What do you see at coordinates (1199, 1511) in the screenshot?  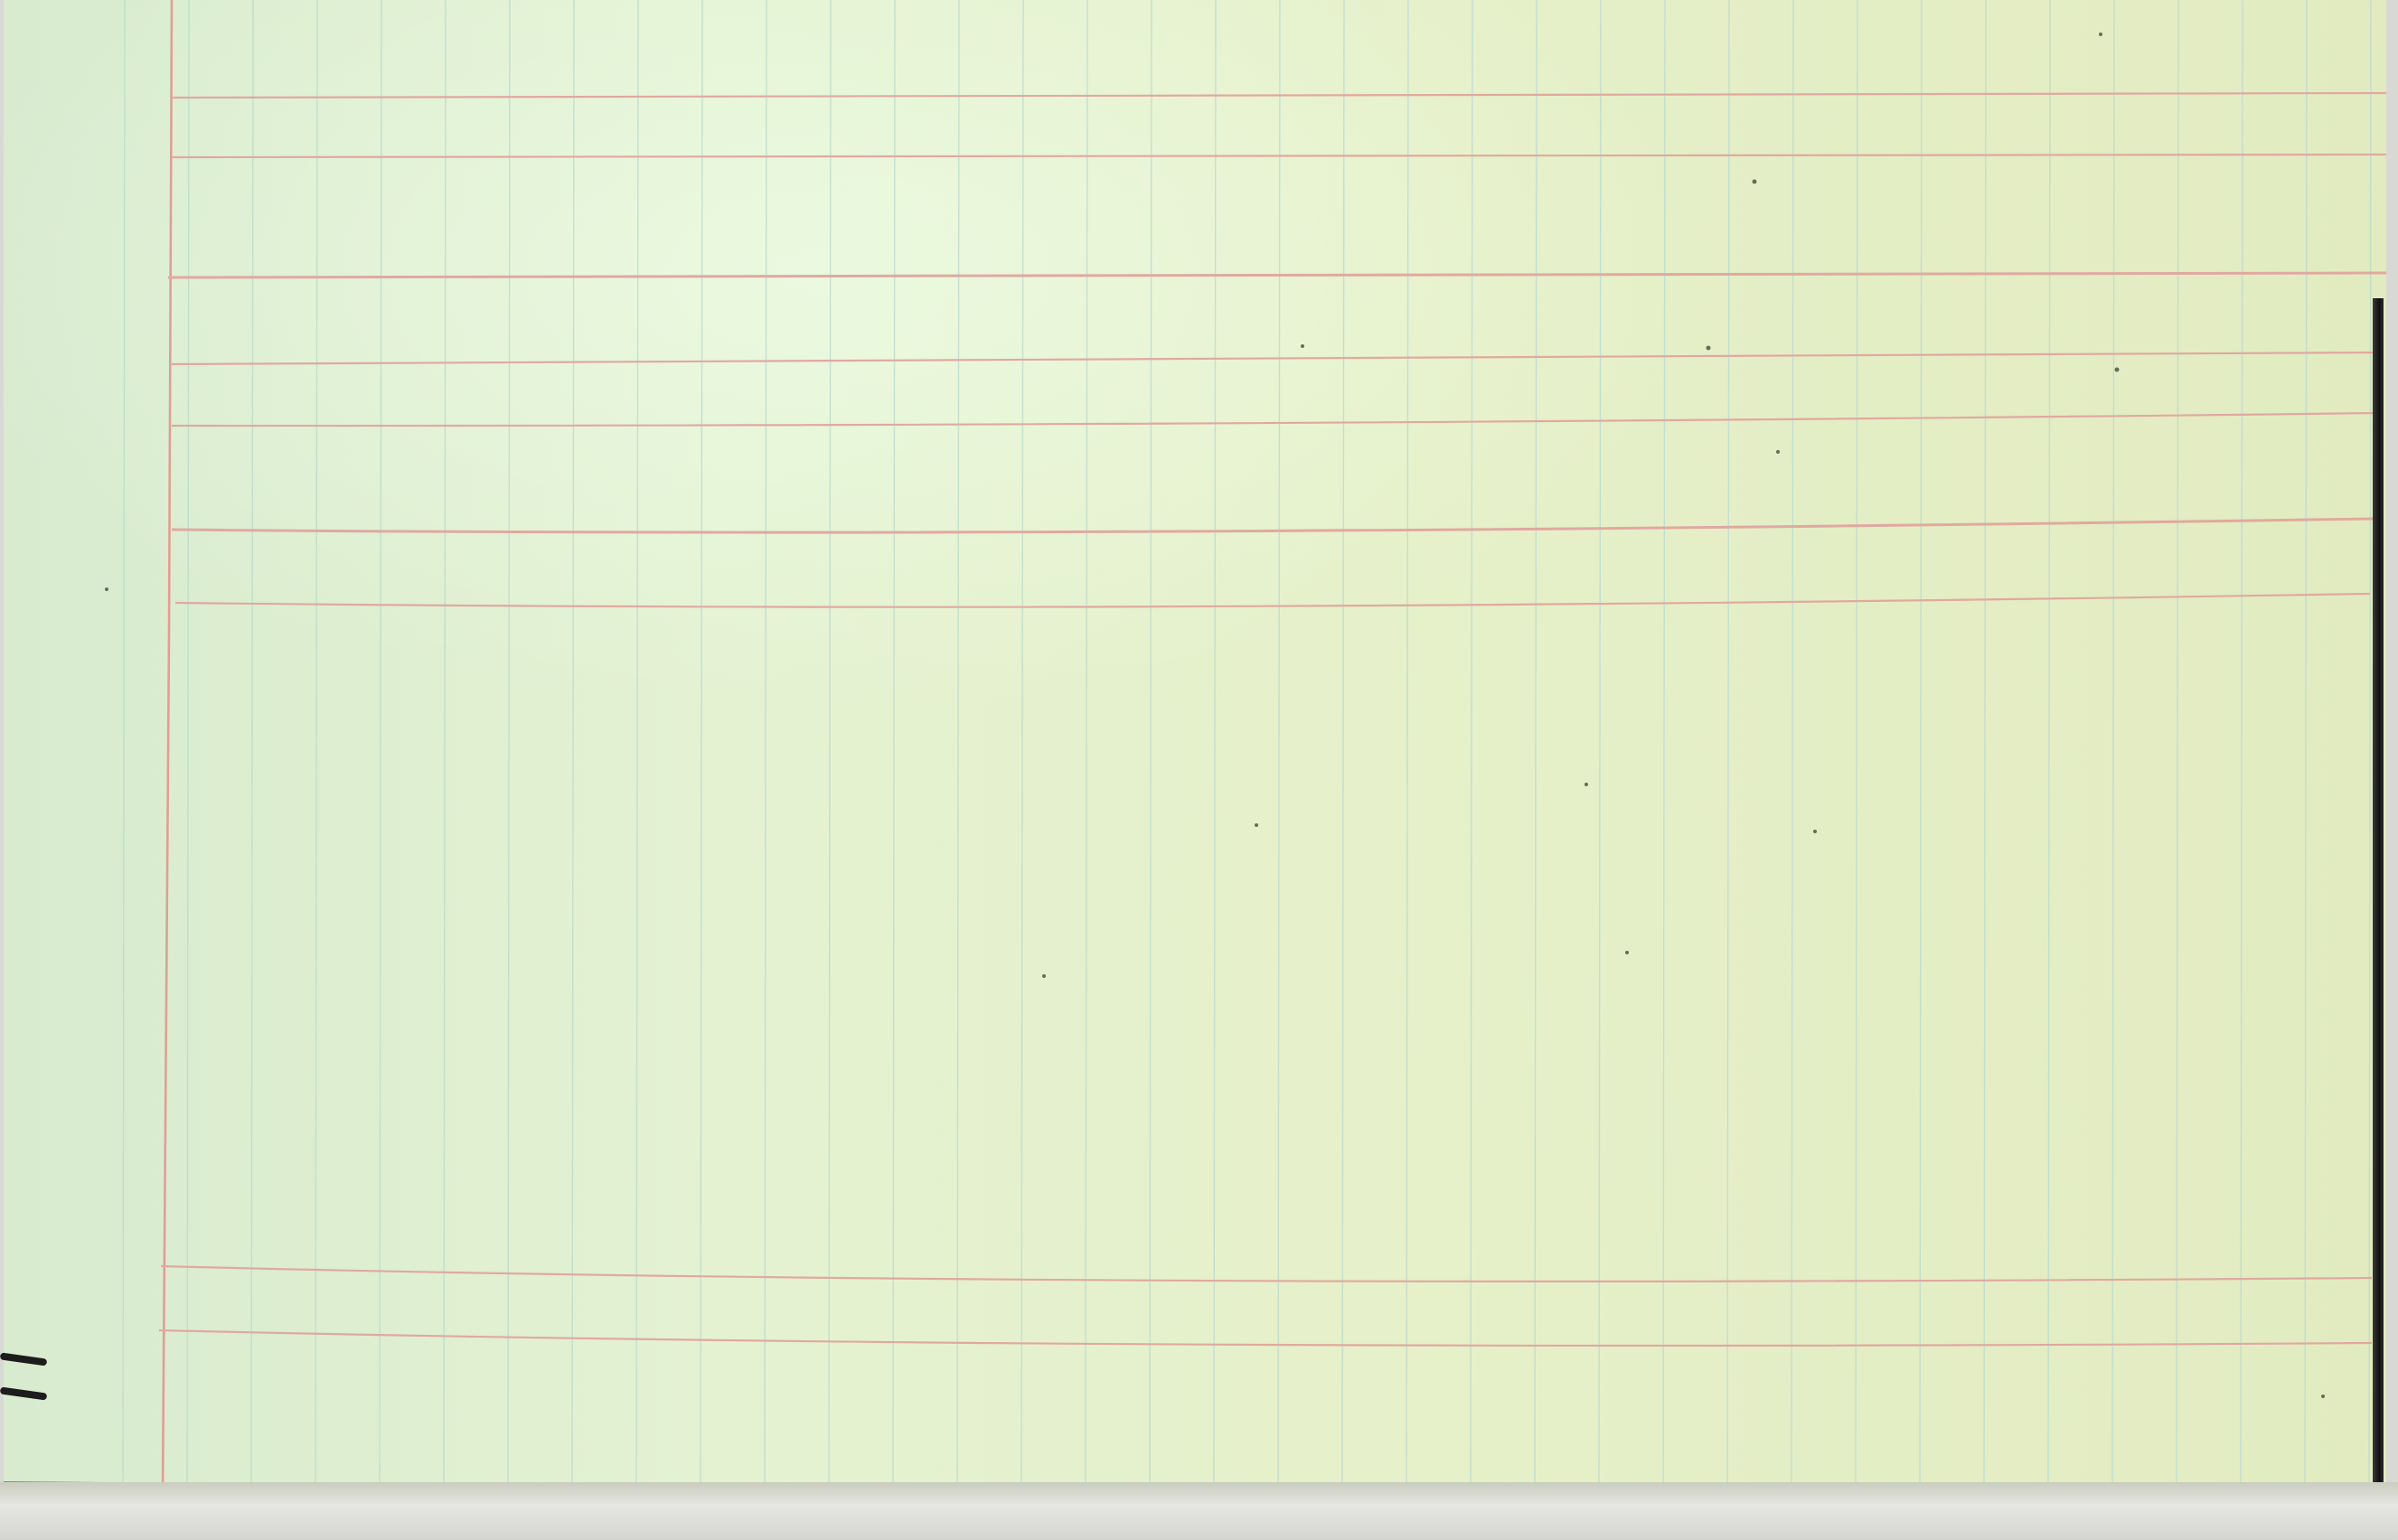 I see `page-bottom-edge` at bounding box center [1199, 1511].